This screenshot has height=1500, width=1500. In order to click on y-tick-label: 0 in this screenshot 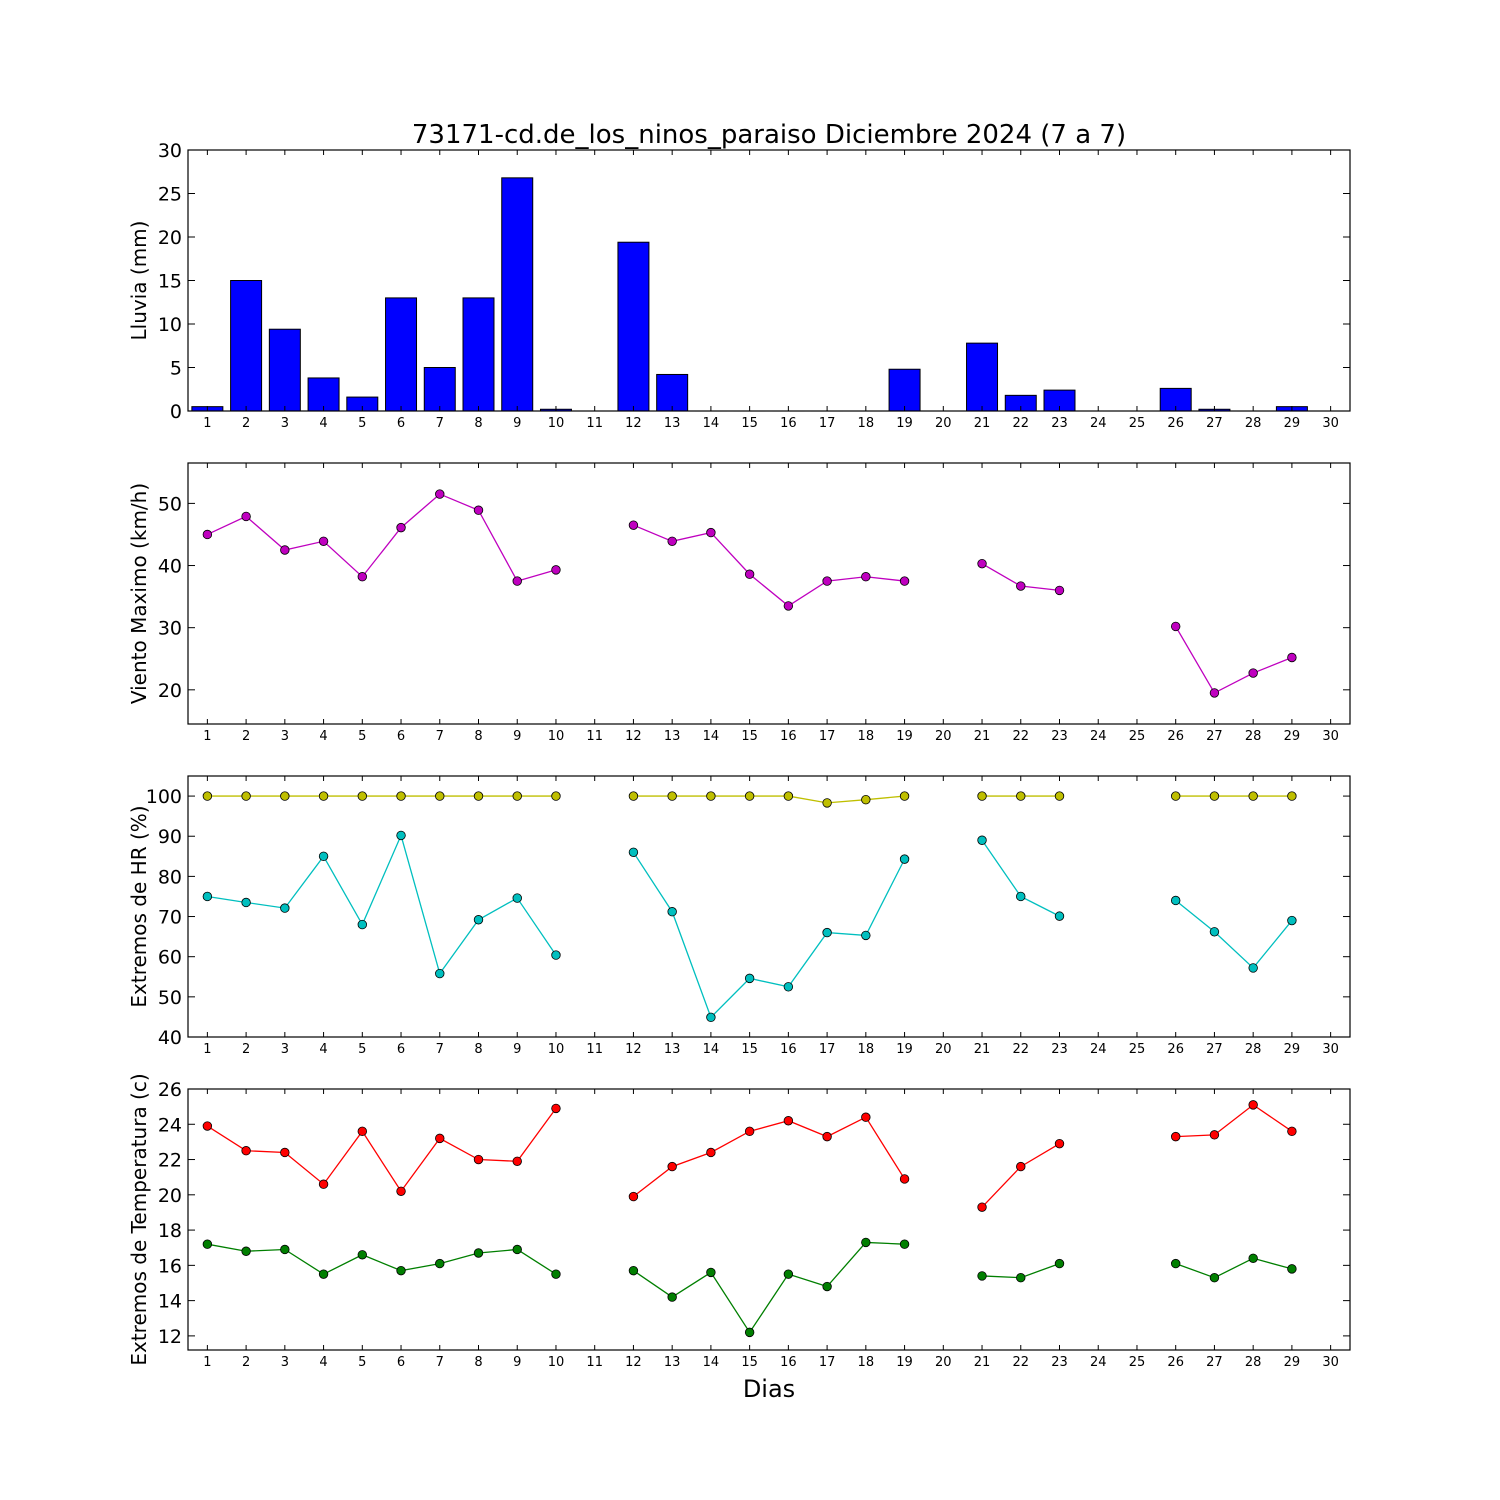, I will do `click(176, 412)`.